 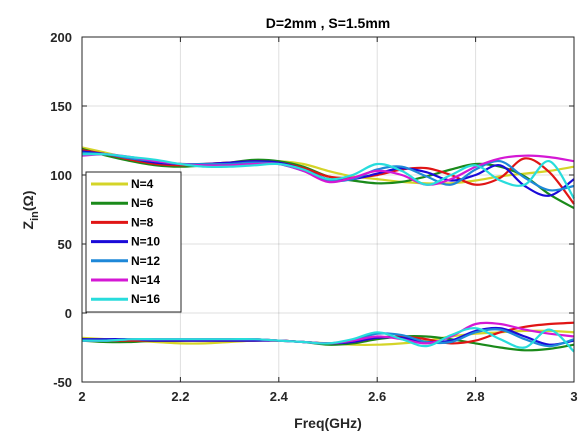 I want to click on y-tick-label: 100, so click(x=61, y=175).